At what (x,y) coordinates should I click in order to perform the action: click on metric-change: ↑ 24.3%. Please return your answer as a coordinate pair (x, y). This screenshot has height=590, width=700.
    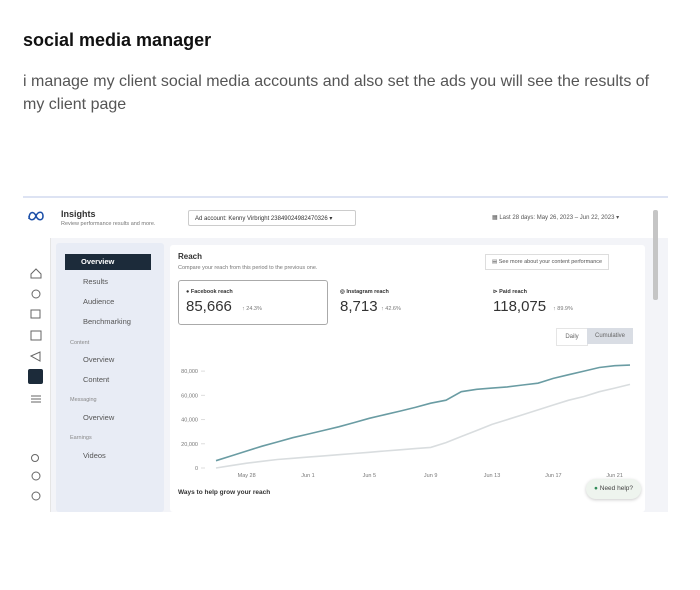
    Looking at the image, I should click on (252, 309).